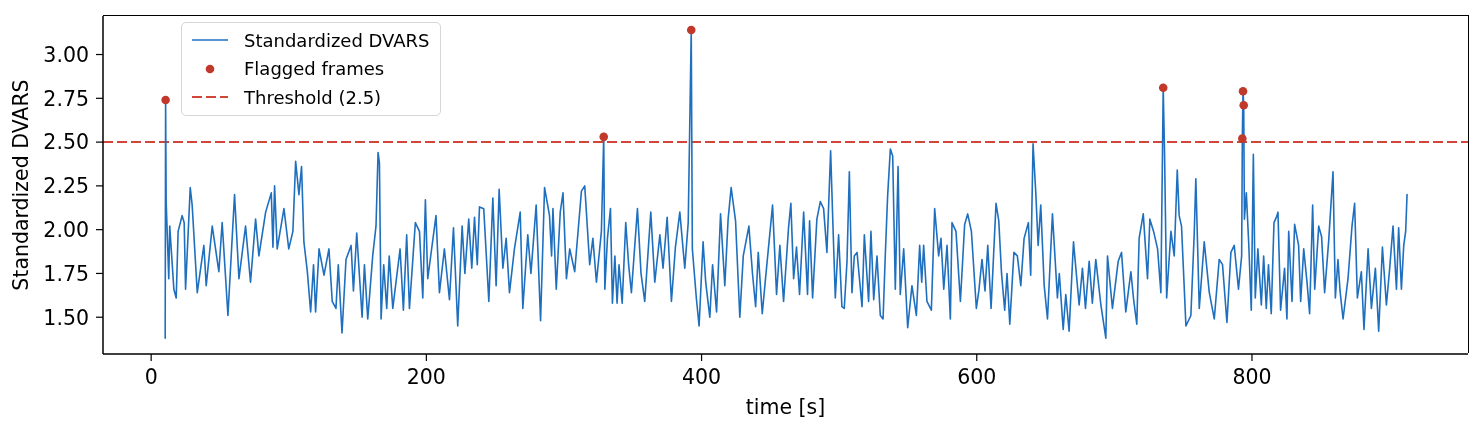 The height and width of the screenshot is (433, 1484). What do you see at coordinates (66, 54) in the screenshot?
I see `y-tick-label: 3.00` at bounding box center [66, 54].